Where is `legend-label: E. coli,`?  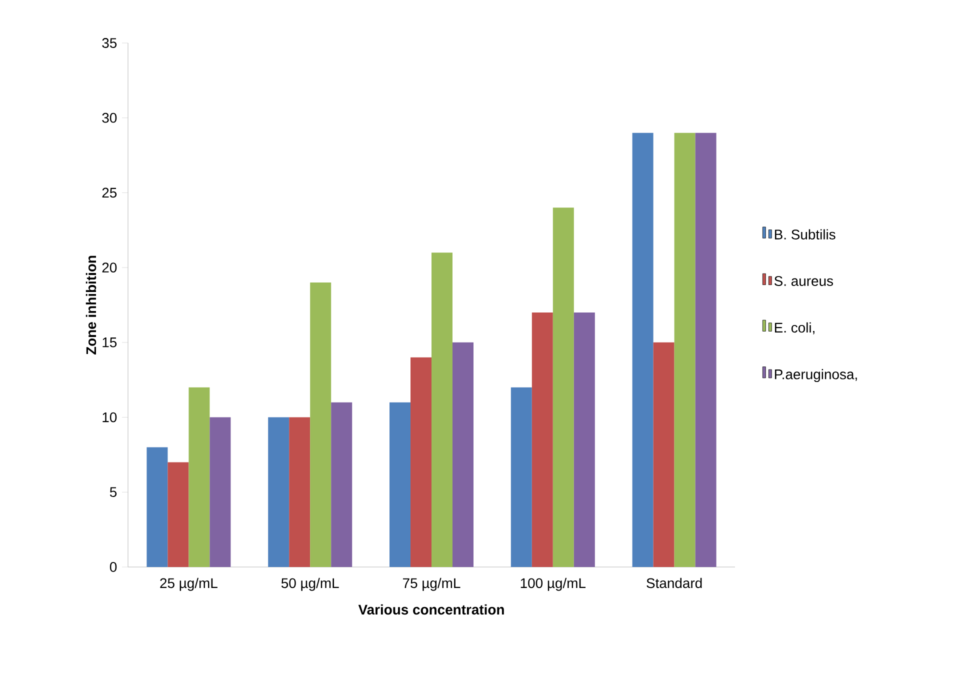 legend-label: E. coli, is located at coordinates (794, 328).